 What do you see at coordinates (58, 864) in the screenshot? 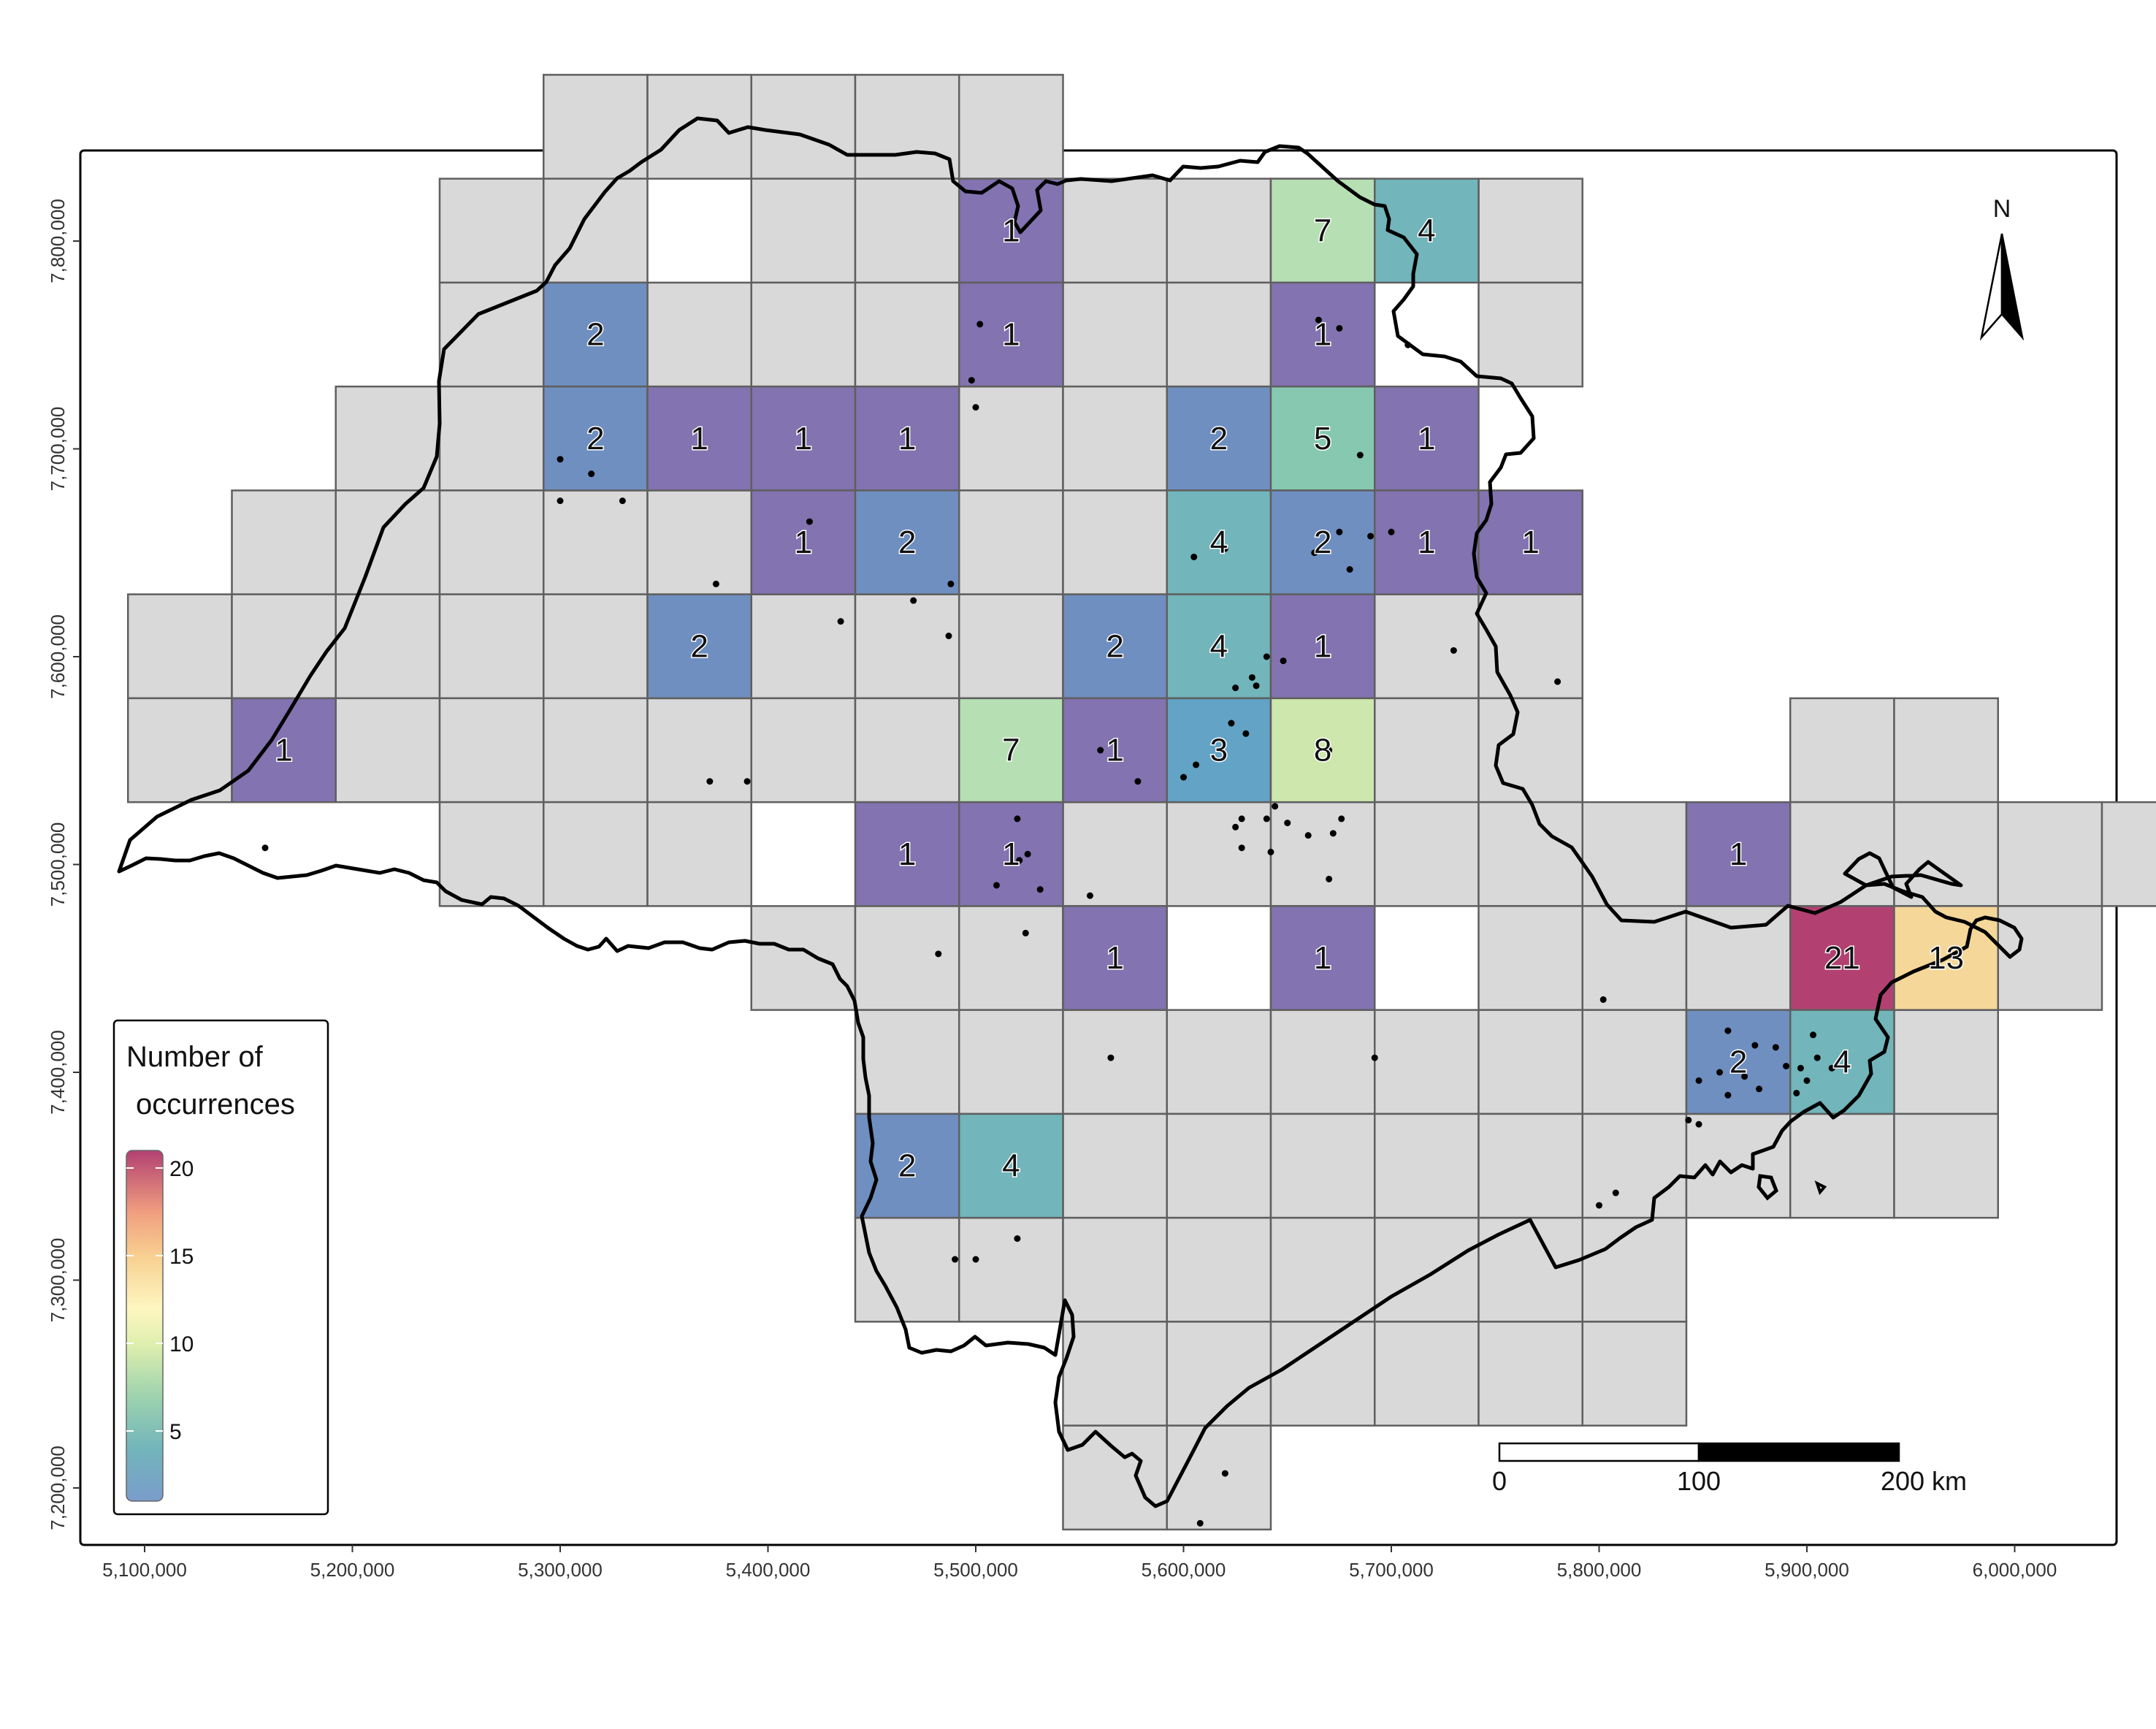
I see `y-tick-label: 7,500,000` at bounding box center [58, 864].